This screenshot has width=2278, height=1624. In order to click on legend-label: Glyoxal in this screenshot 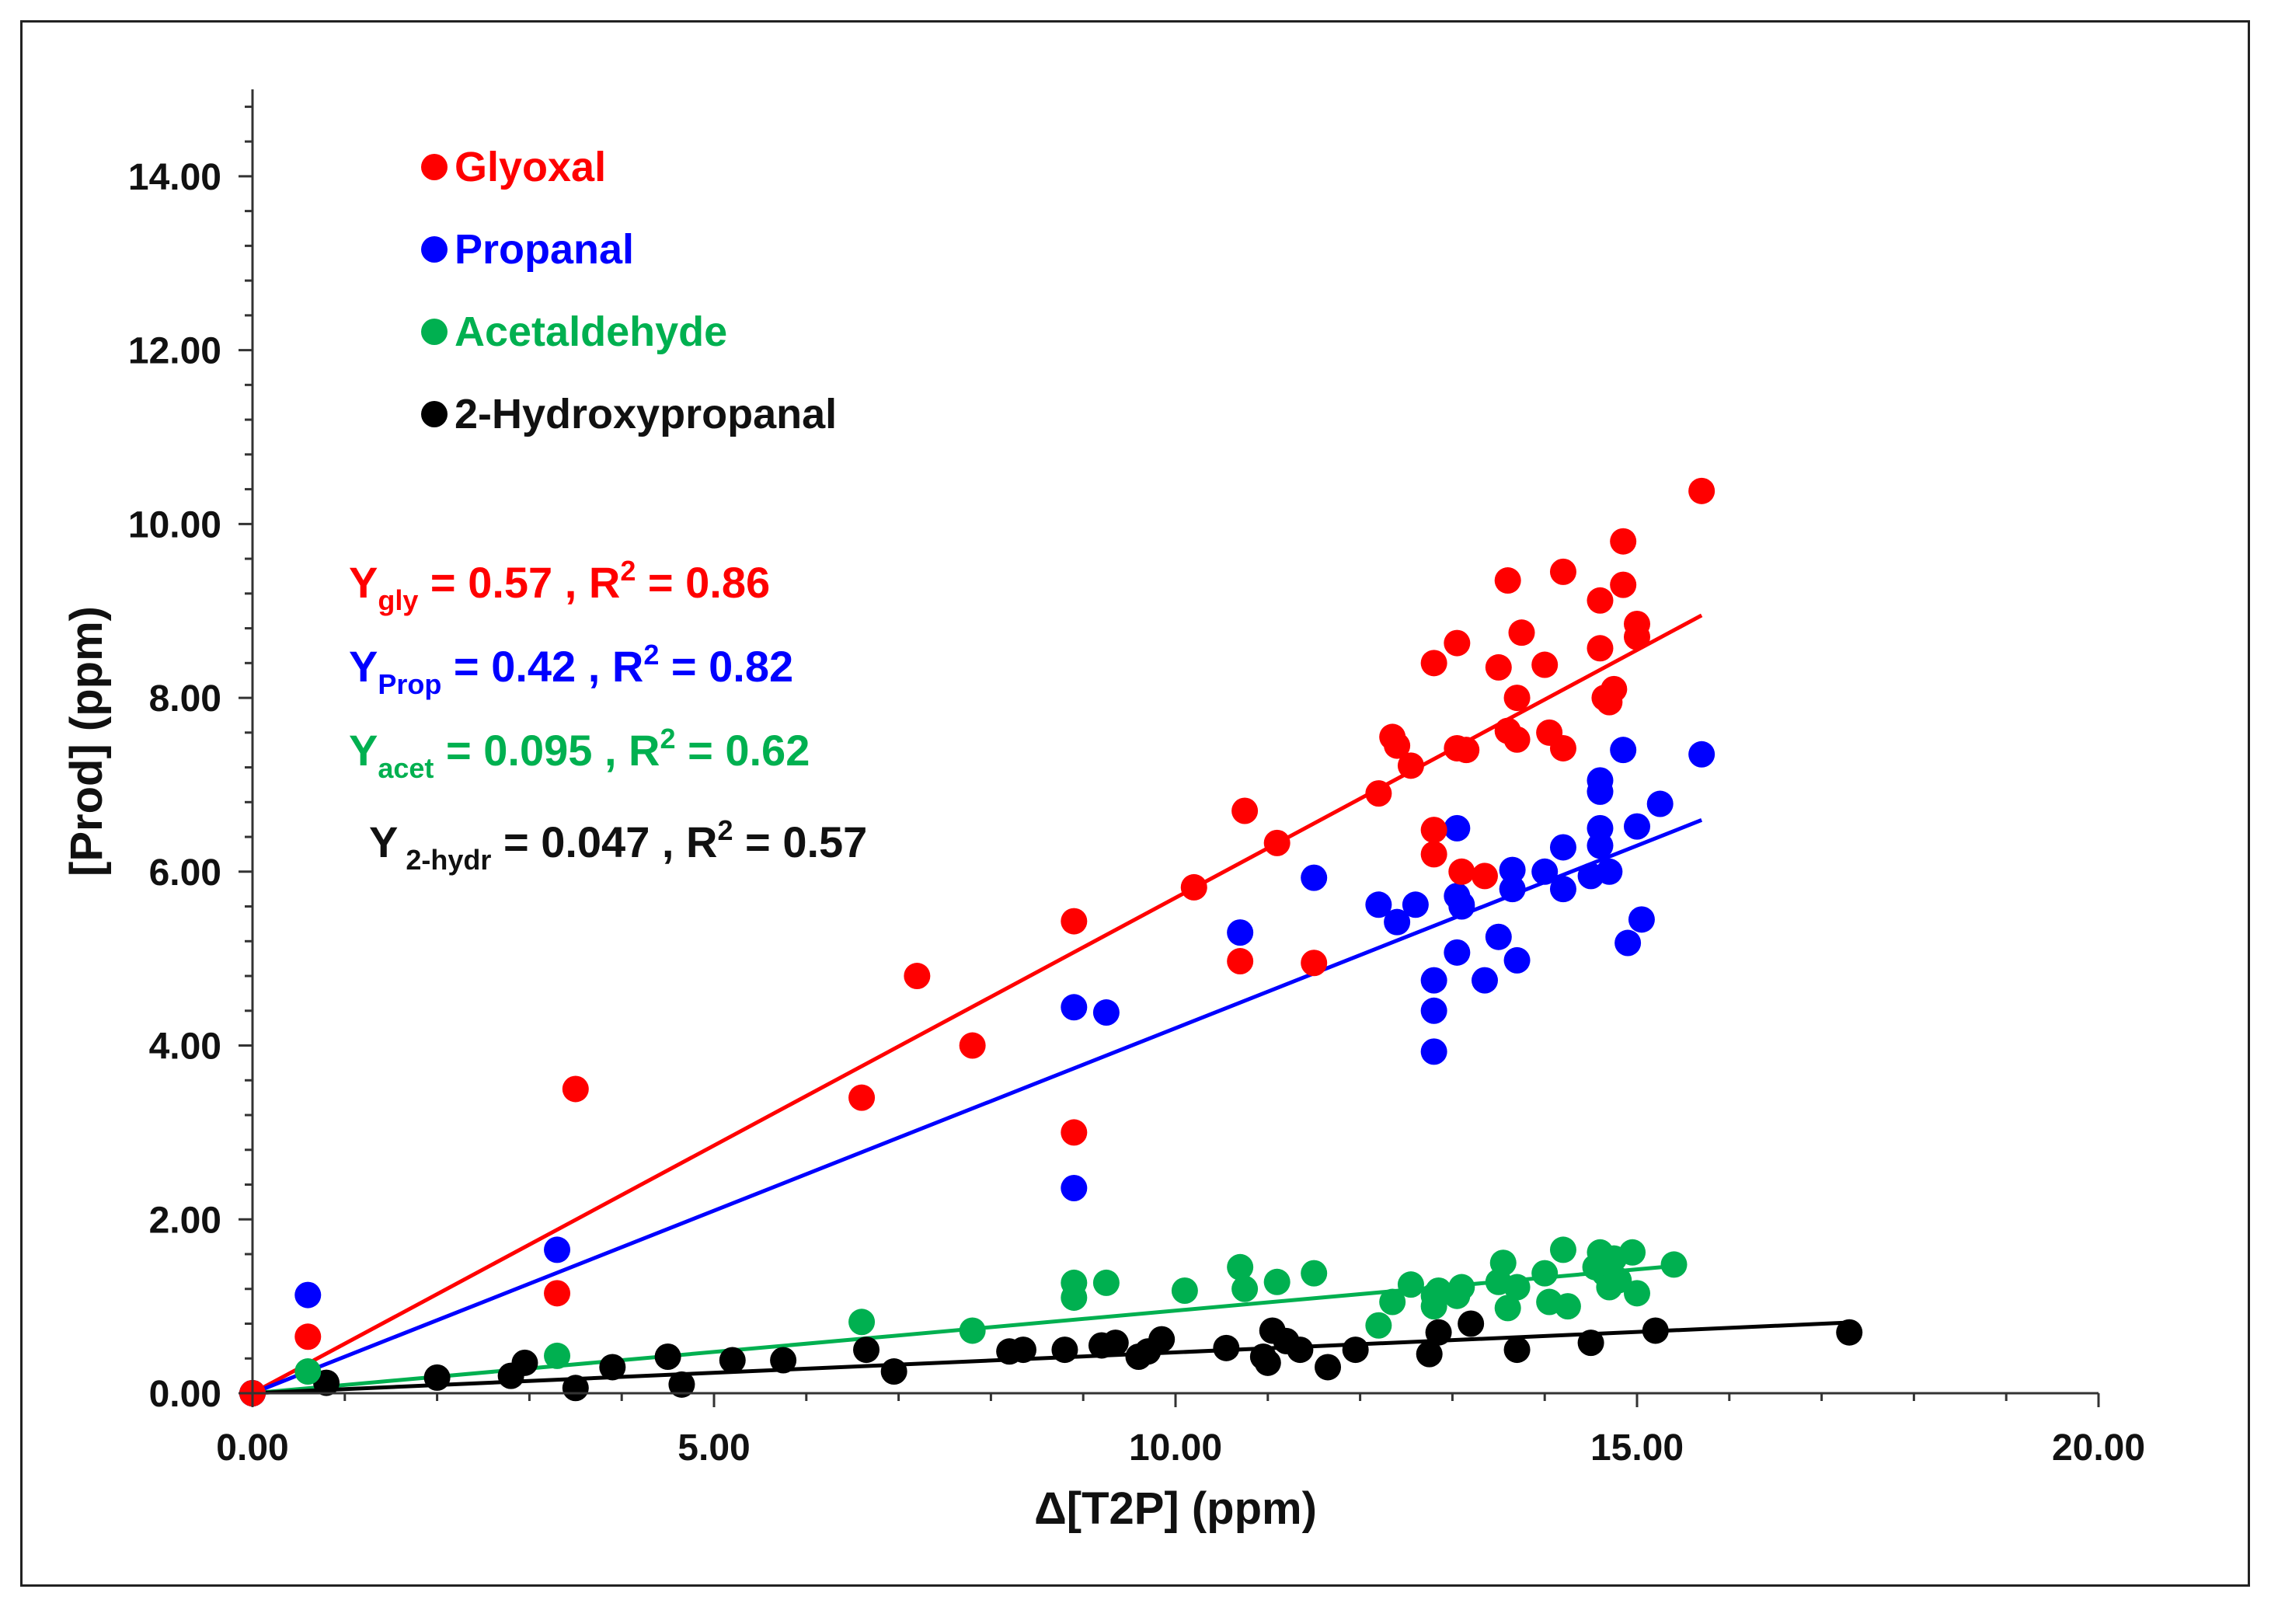, I will do `click(530, 167)`.